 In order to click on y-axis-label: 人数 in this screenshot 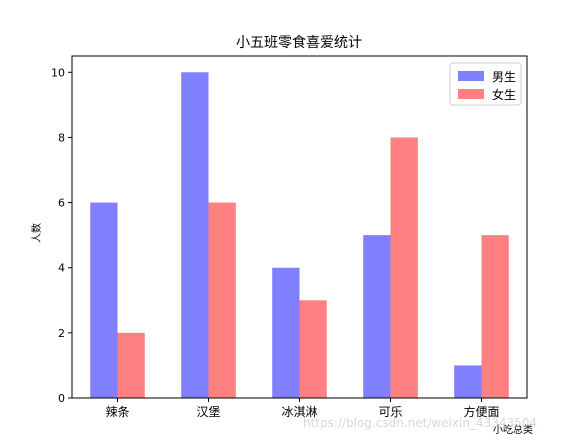, I will do `click(36, 233)`.